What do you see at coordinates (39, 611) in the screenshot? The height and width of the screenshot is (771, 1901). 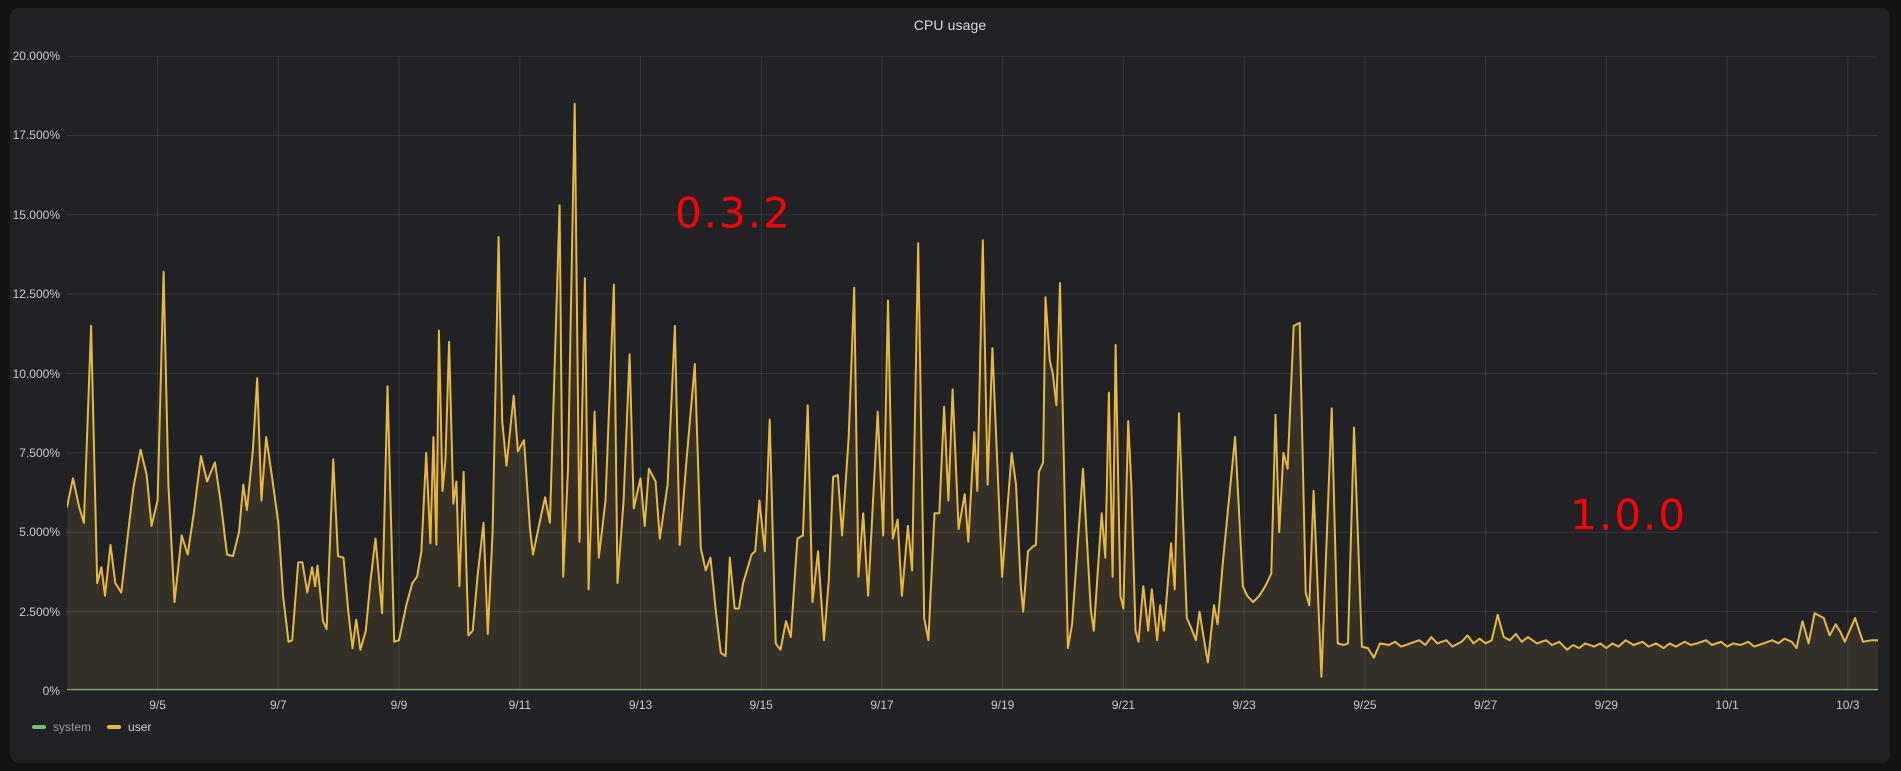 I see `y-tick-label: 2.500%` at bounding box center [39, 611].